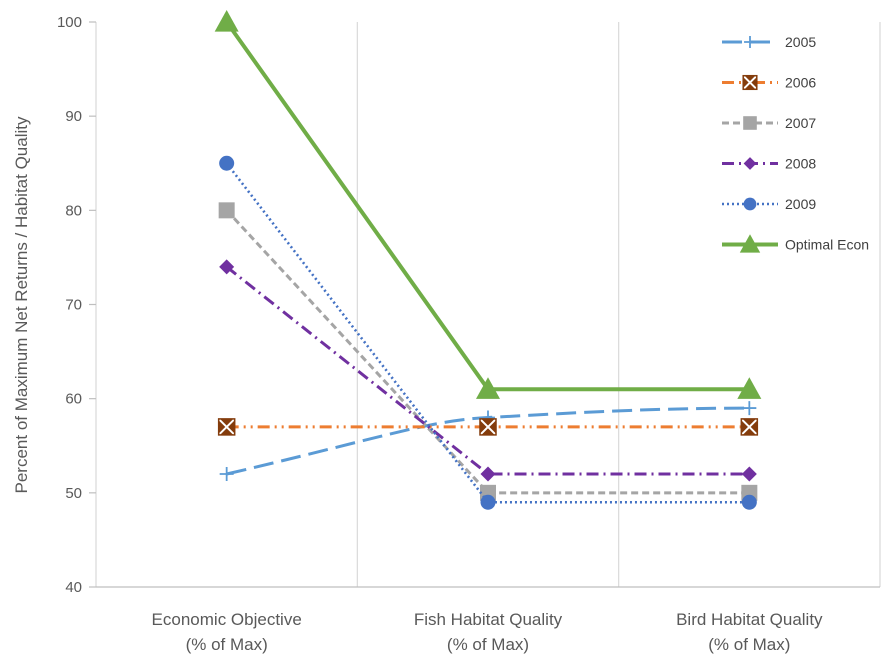 This screenshot has width=893, height=658. Describe the element at coordinates (800, 164) in the screenshot. I see `legend-label: 2008` at that location.